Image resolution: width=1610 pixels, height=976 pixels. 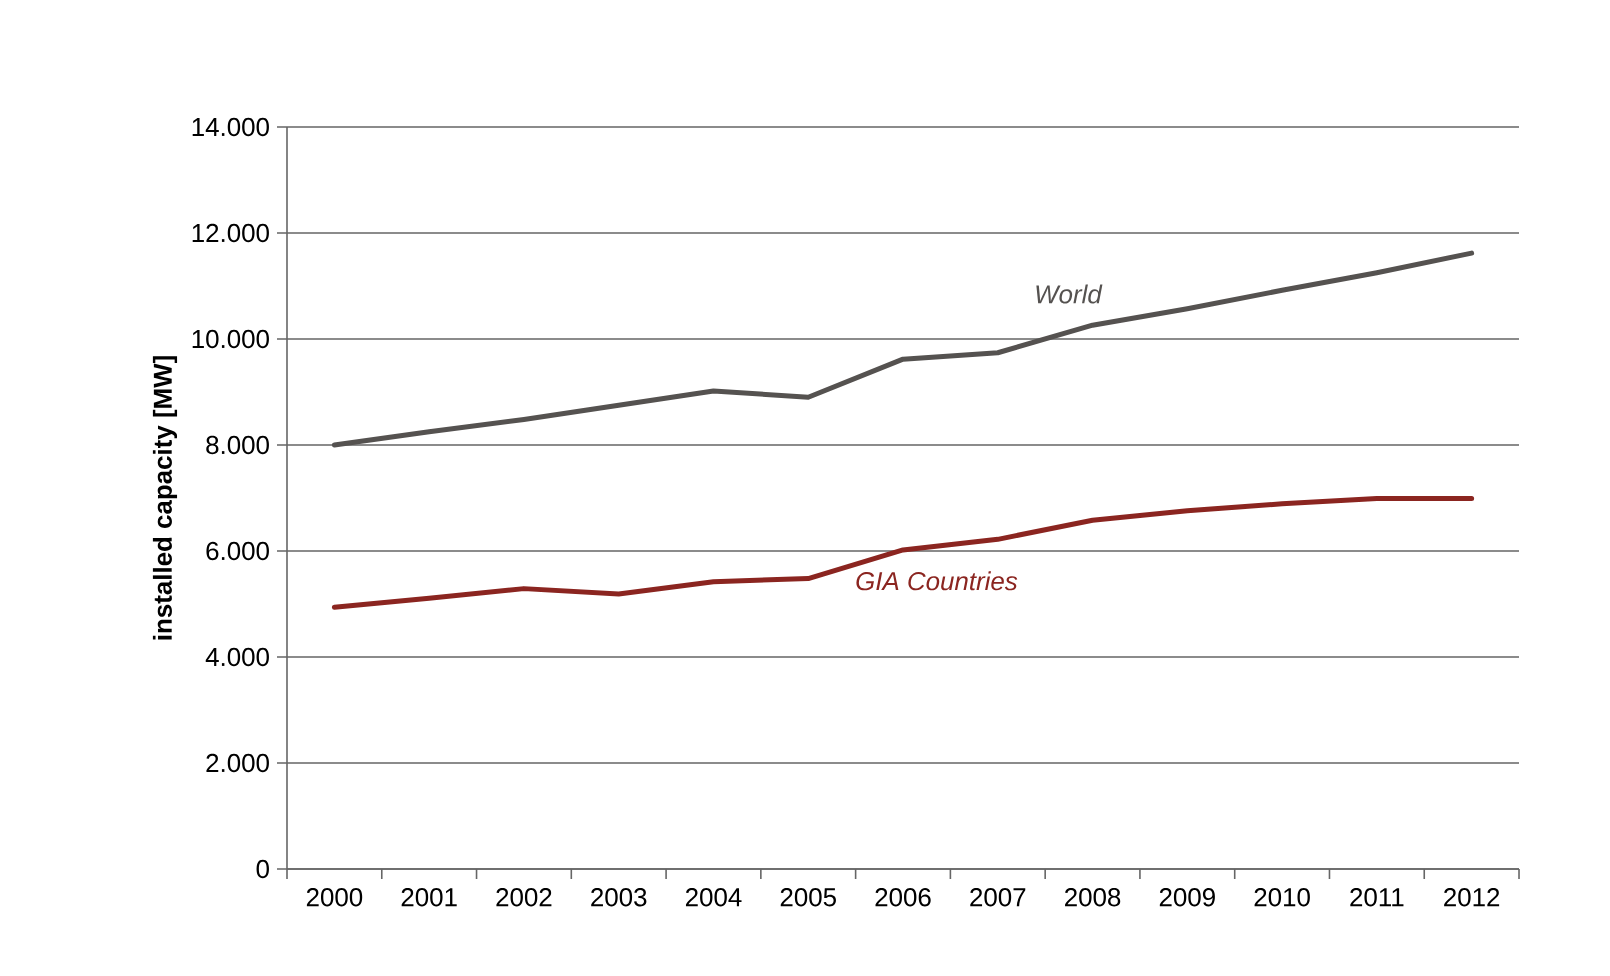 I want to click on x-tick-label: 2005, so click(x=808, y=897).